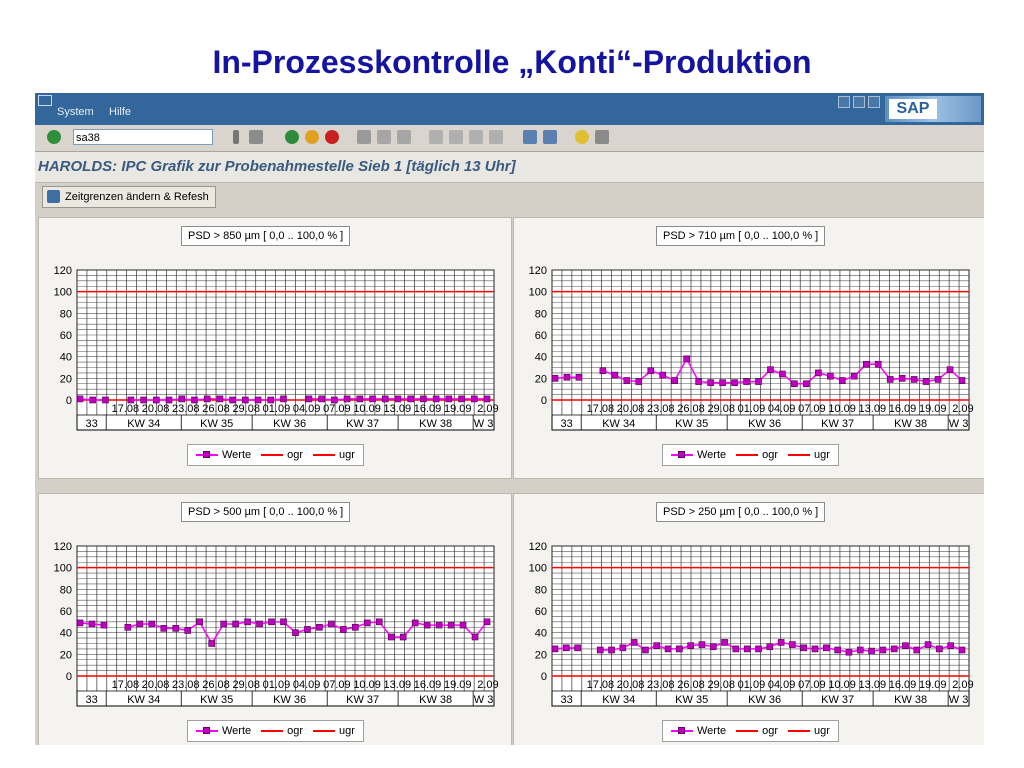  I want to click on enter-check-icon, so click(54, 137).